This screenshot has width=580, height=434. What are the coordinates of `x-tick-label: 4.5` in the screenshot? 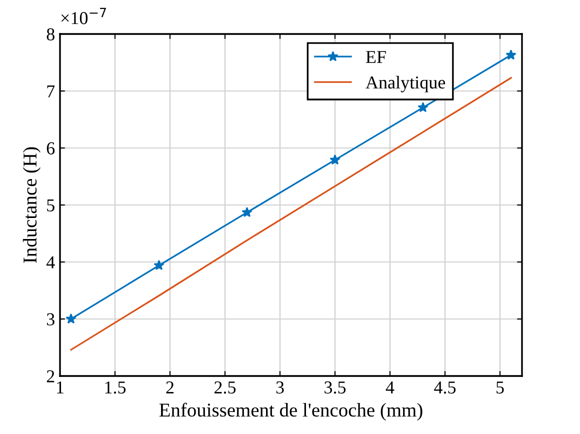 It's located at (445, 388).